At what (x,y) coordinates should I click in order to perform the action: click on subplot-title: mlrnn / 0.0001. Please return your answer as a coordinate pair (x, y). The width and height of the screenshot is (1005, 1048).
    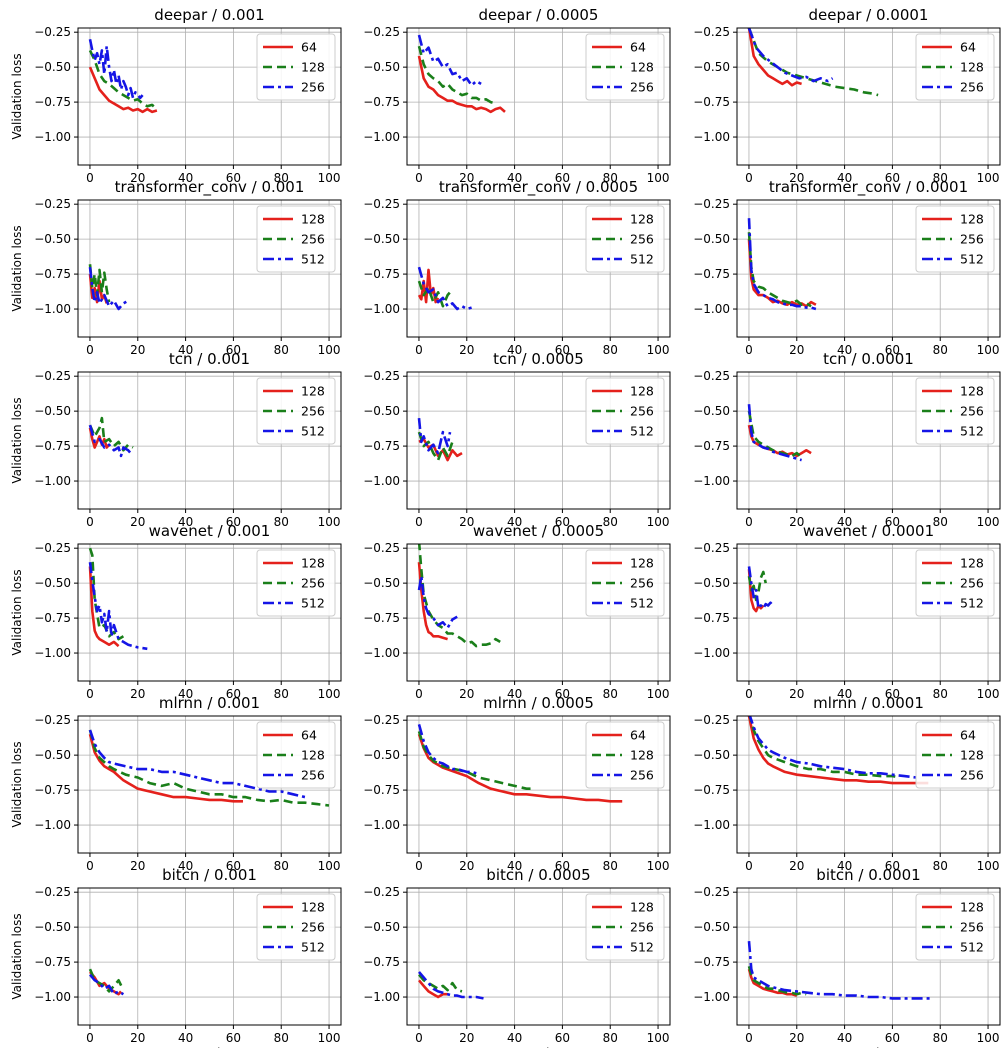
    Looking at the image, I should click on (868, 703).